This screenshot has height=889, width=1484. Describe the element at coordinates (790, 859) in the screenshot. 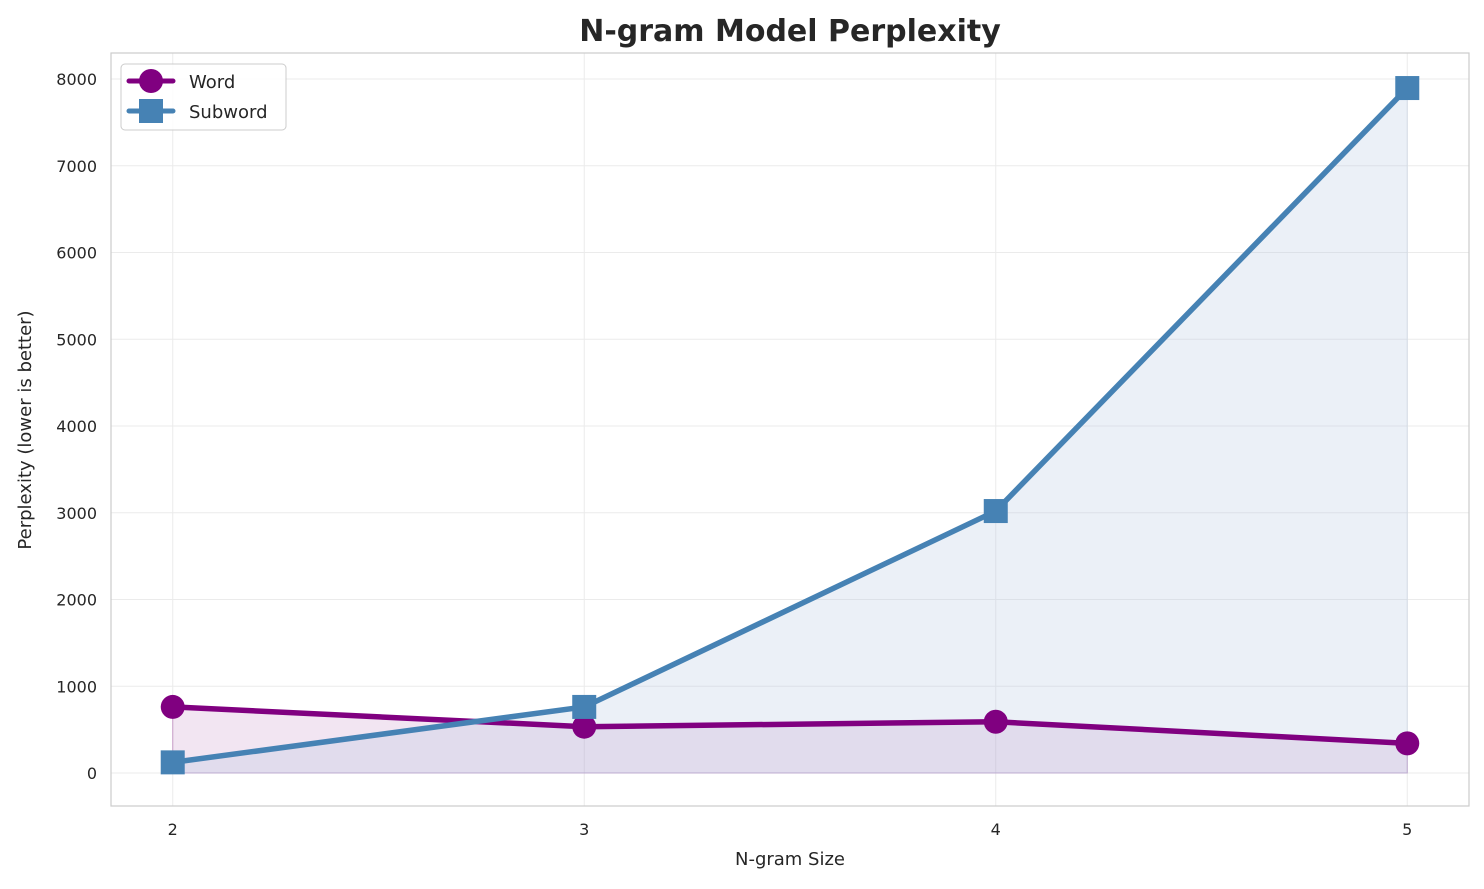

I see `x-axis-label: N-gram Size` at that location.